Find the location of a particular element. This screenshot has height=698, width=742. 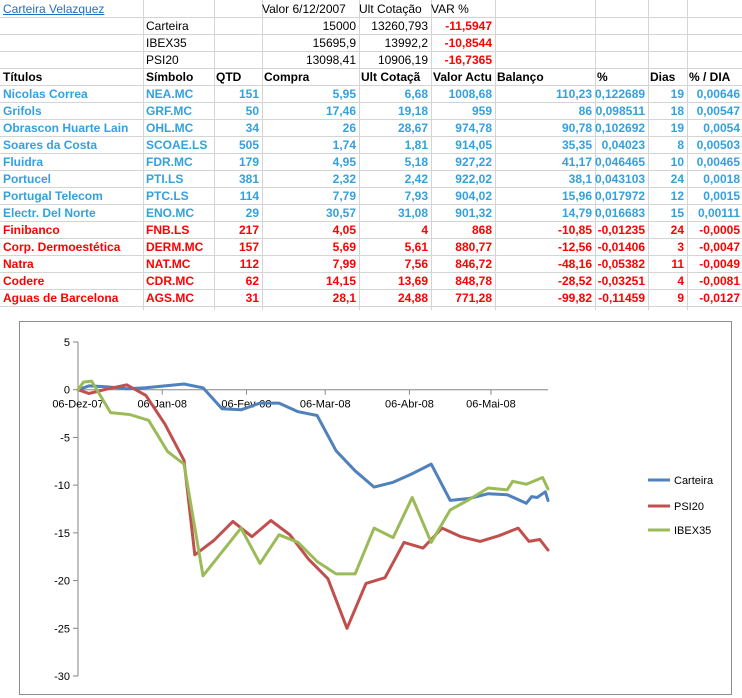

stock-qty-cell: 31 is located at coordinates (252, 298).